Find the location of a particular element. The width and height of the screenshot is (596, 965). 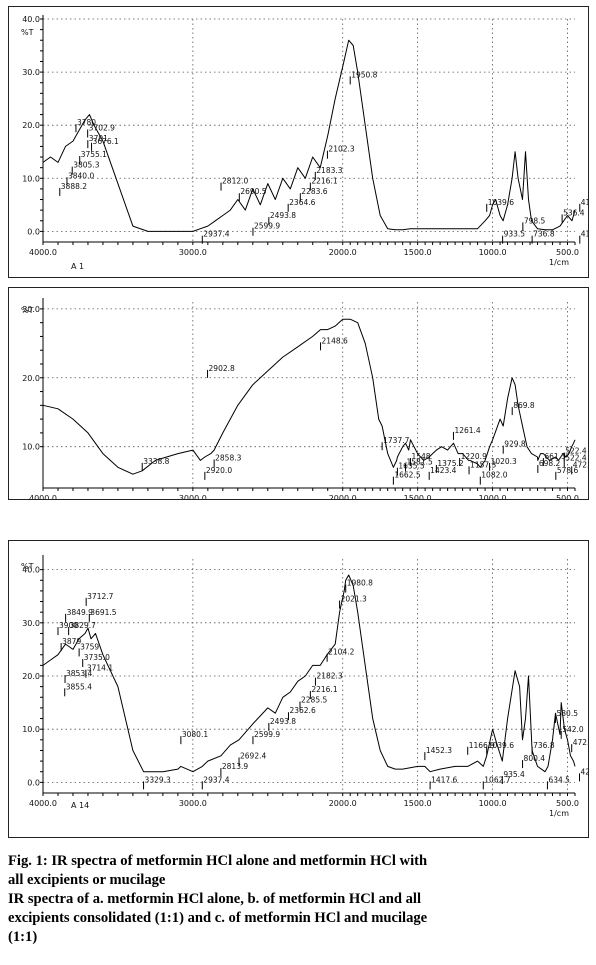

y-tick-label: 0.0 is located at coordinates (33, 231).